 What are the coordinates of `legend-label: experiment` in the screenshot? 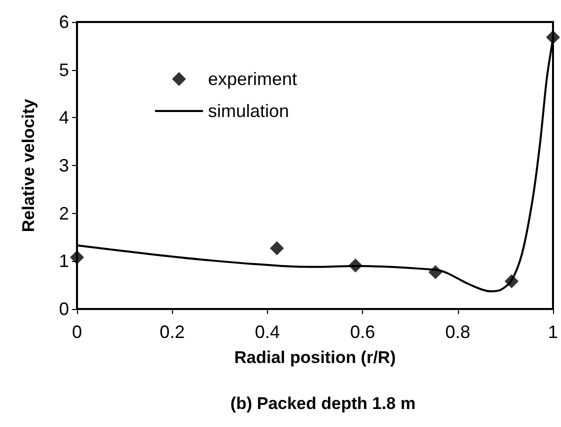 It's located at (253, 79).